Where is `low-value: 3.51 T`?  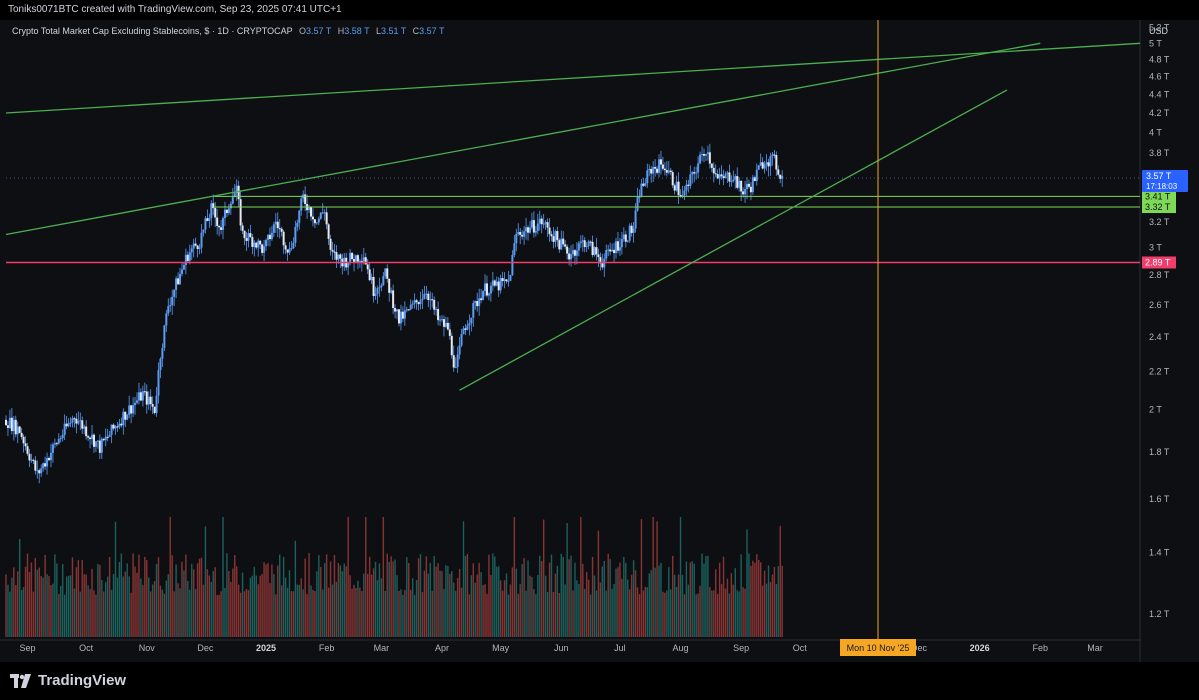
low-value: 3.51 T is located at coordinates (393, 31).